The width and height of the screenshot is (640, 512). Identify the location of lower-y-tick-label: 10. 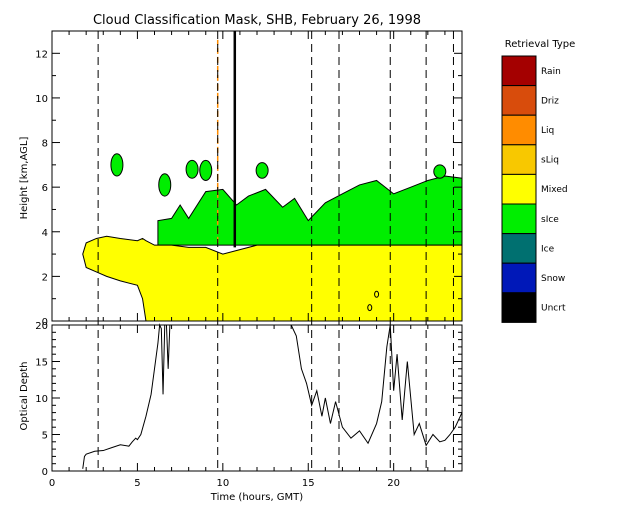
(41, 399).